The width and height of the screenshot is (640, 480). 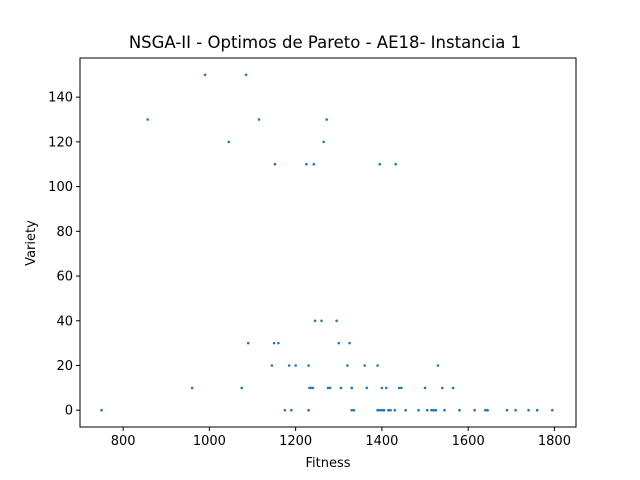 I want to click on x-tick-label: 1800, so click(x=554, y=441).